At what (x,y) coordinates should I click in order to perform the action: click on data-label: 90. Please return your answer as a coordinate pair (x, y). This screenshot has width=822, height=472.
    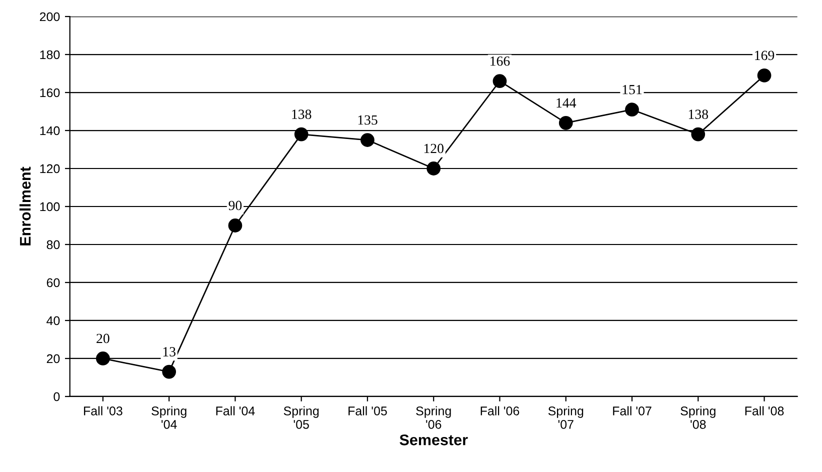
    Looking at the image, I should click on (235, 205).